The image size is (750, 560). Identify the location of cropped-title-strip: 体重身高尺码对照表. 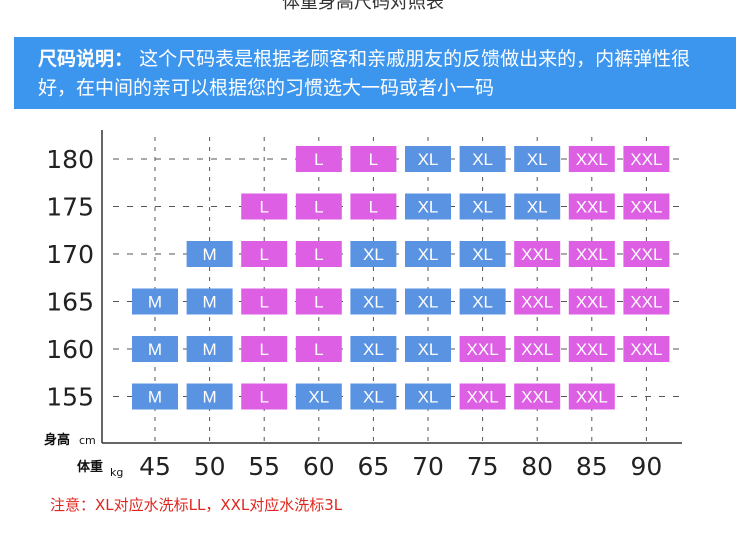
(375, 5).